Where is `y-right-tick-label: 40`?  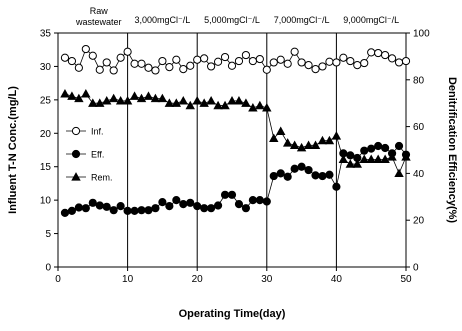
y-right-tick-label: 40 is located at coordinates (419, 174).